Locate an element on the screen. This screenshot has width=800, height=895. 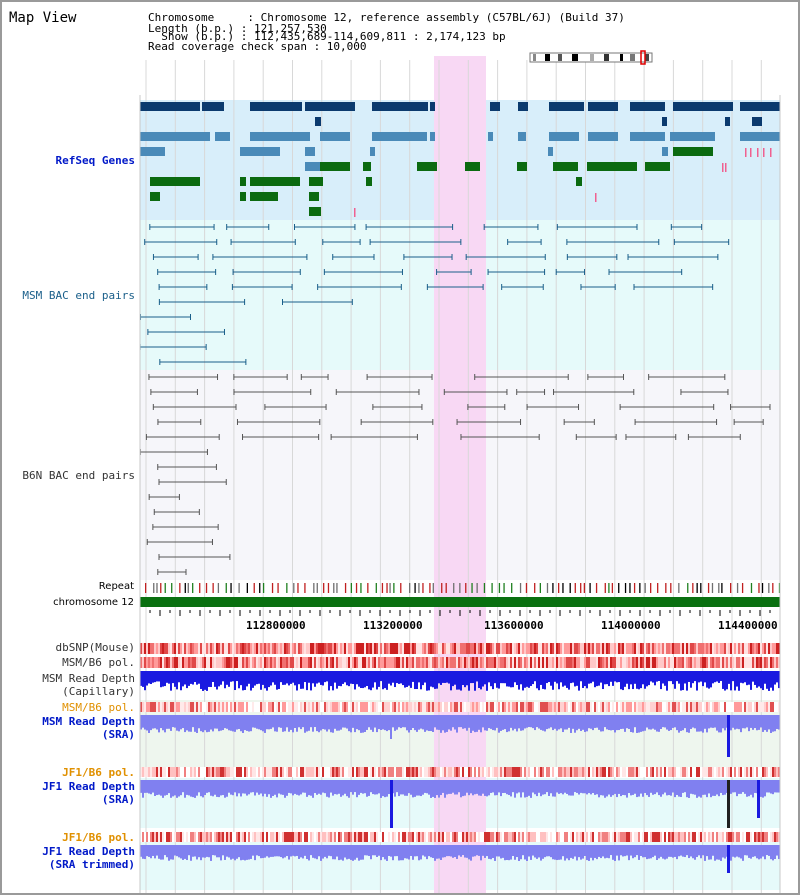
track-label-jf1-b6-pol-1: JF1/B6 pol. is located at coordinates (98, 772).